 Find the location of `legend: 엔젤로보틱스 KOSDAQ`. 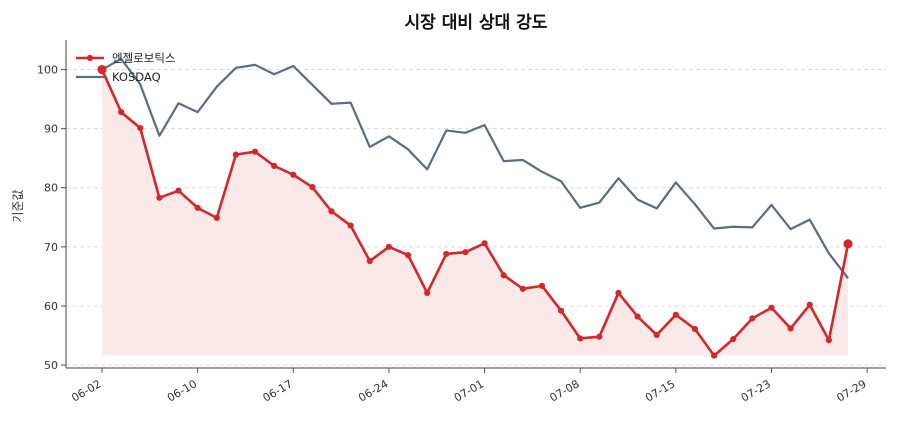

legend: 엔젤로보틱스 KOSDAQ is located at coordinates (125, 67).